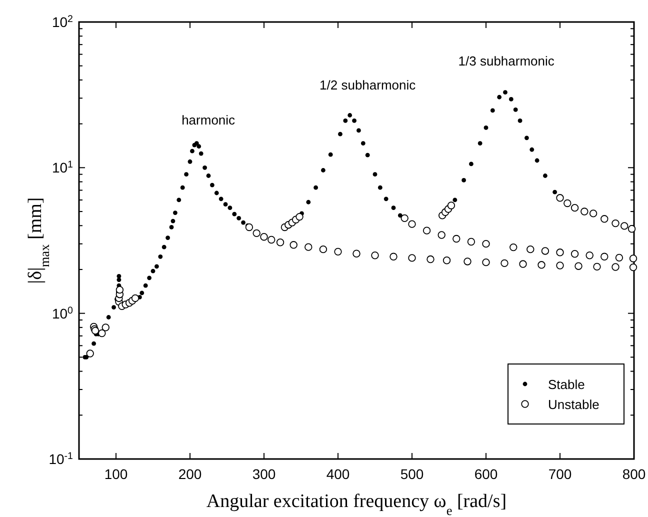 The height and width of the screenshot is (517, 648). Describe the element at coordinates (634, 474) in the screenshot. I see `x-tick-label: 800` at that location.